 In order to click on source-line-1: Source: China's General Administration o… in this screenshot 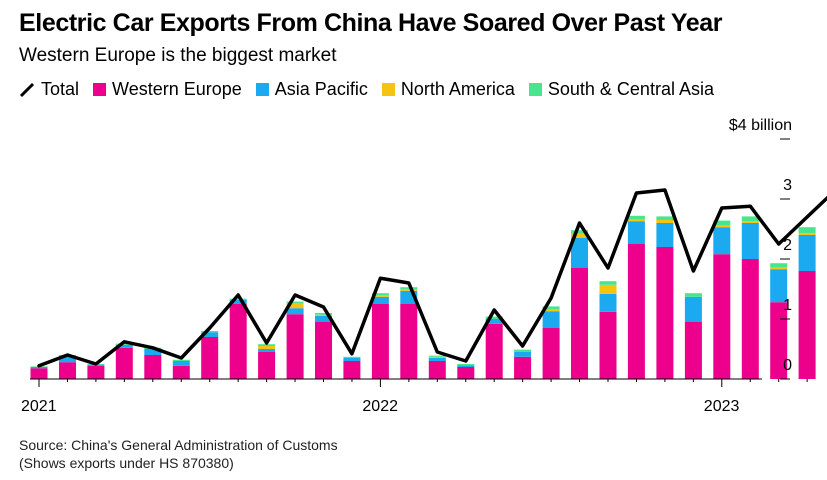, I will do `click(178, 445)`.